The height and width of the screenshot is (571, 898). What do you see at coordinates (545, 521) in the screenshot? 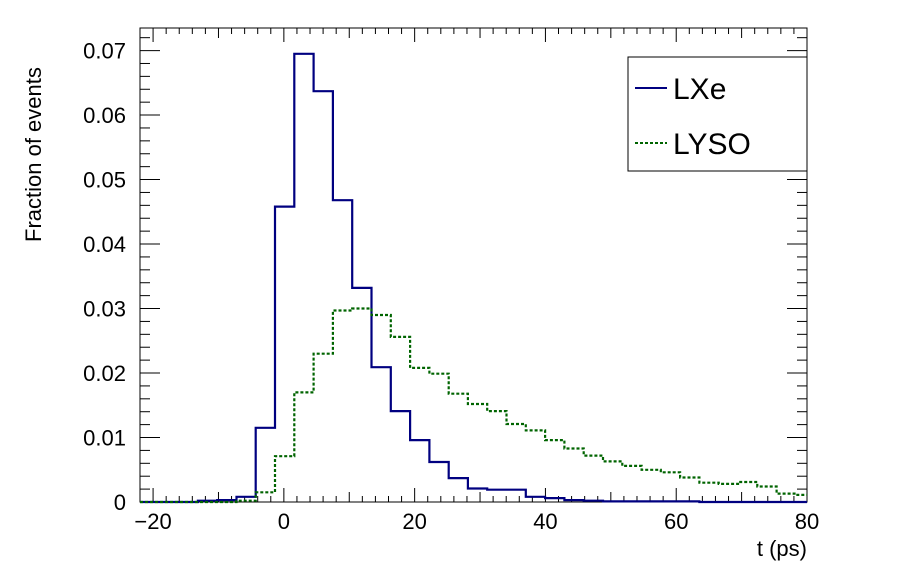
I see `x-tick-label: 40` at bounding box center [545, 521].